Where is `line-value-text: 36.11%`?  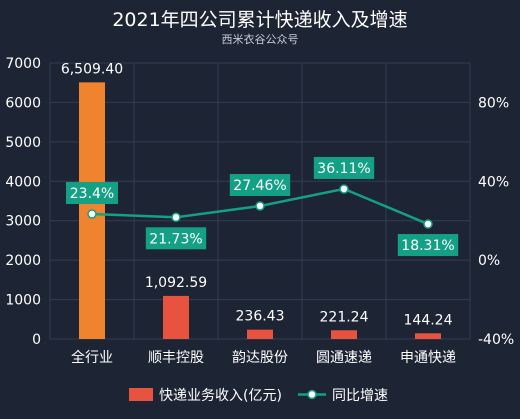
line-value-text: 36.11% is located at coordinates (343, 169).